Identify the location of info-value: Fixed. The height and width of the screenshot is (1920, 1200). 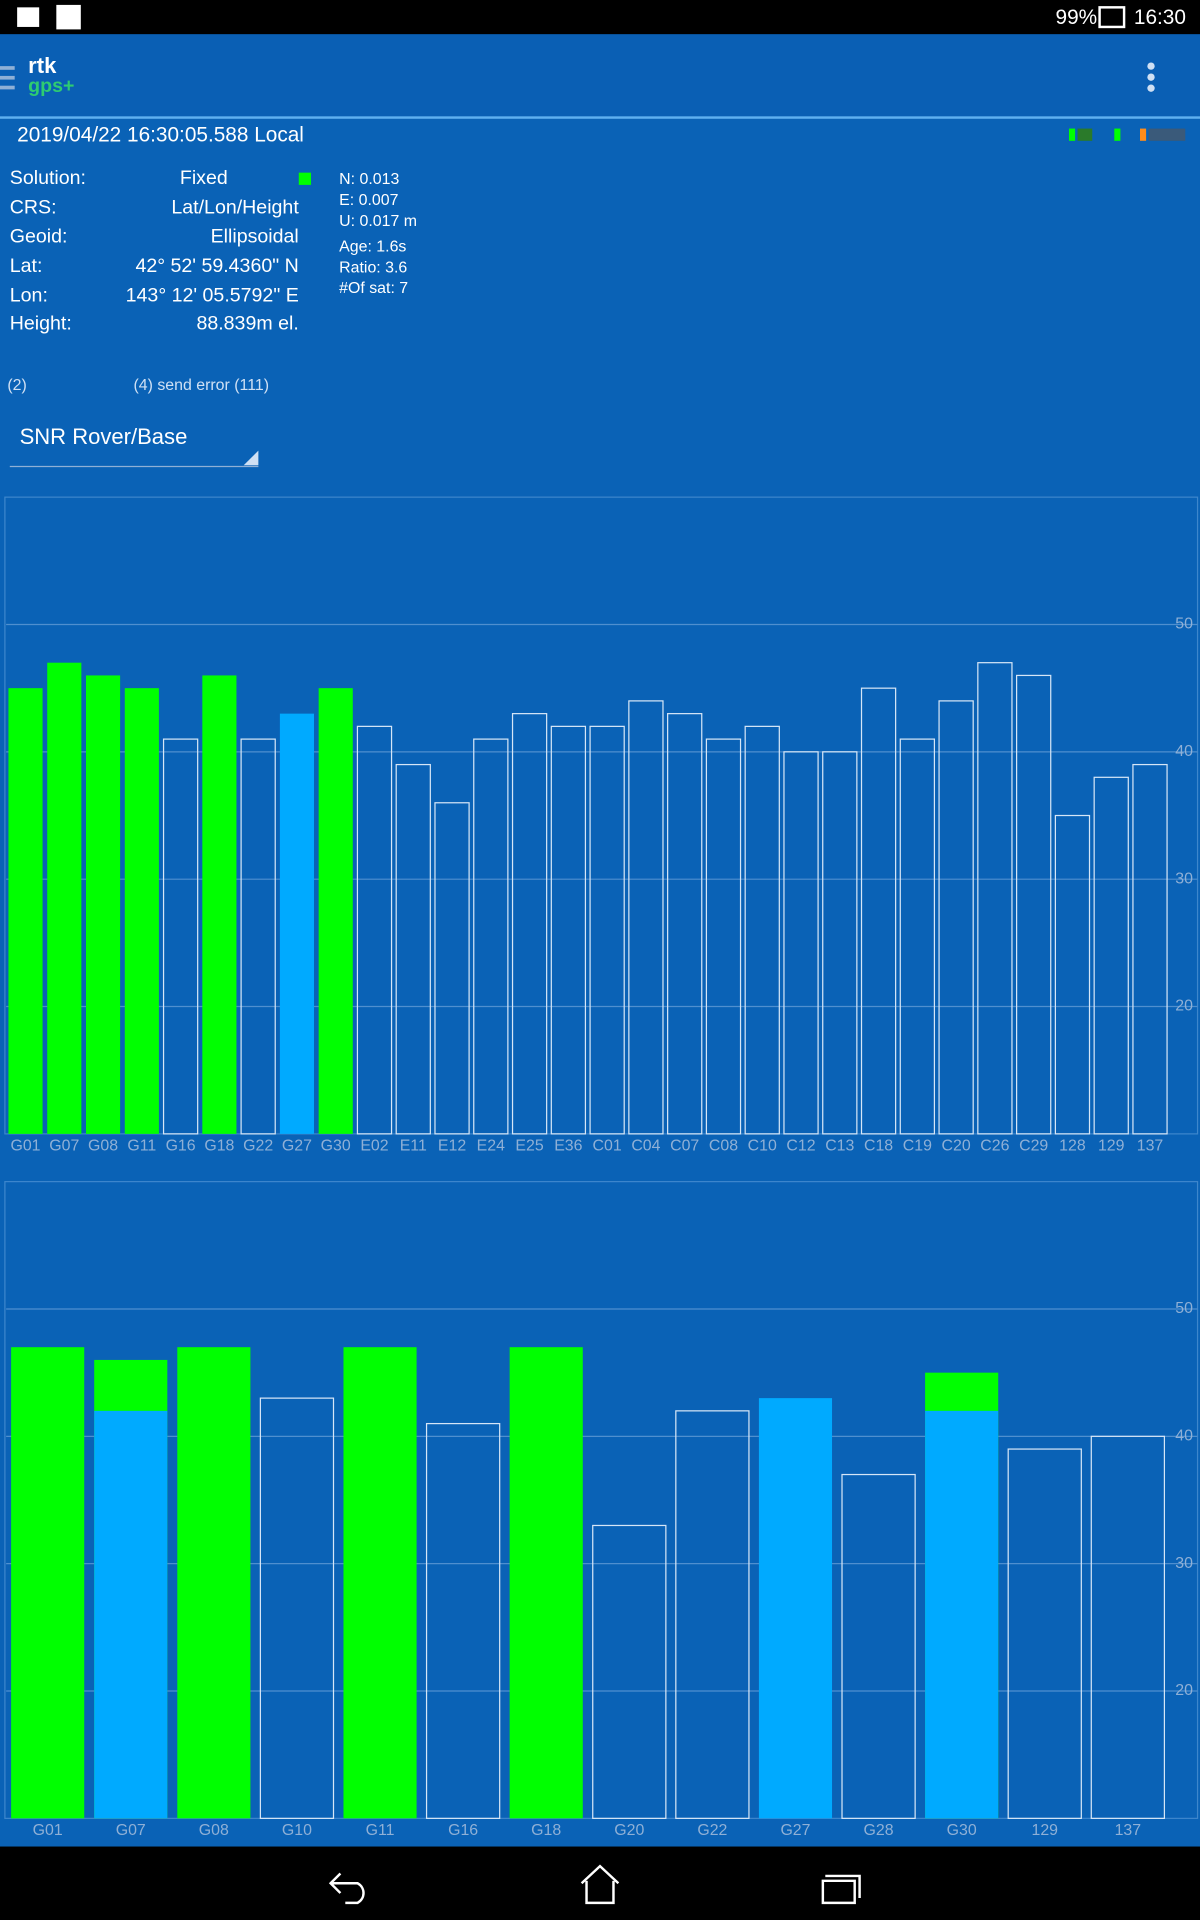
(204, 178).